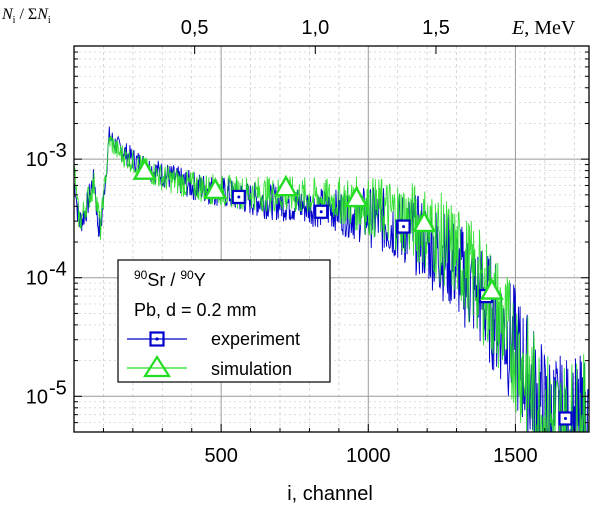 The width and height of the screenshot is (600, 508). Describe the element at coordinates (157, 366) in the screenshot. I see `legend-simulation-marker` at that location.